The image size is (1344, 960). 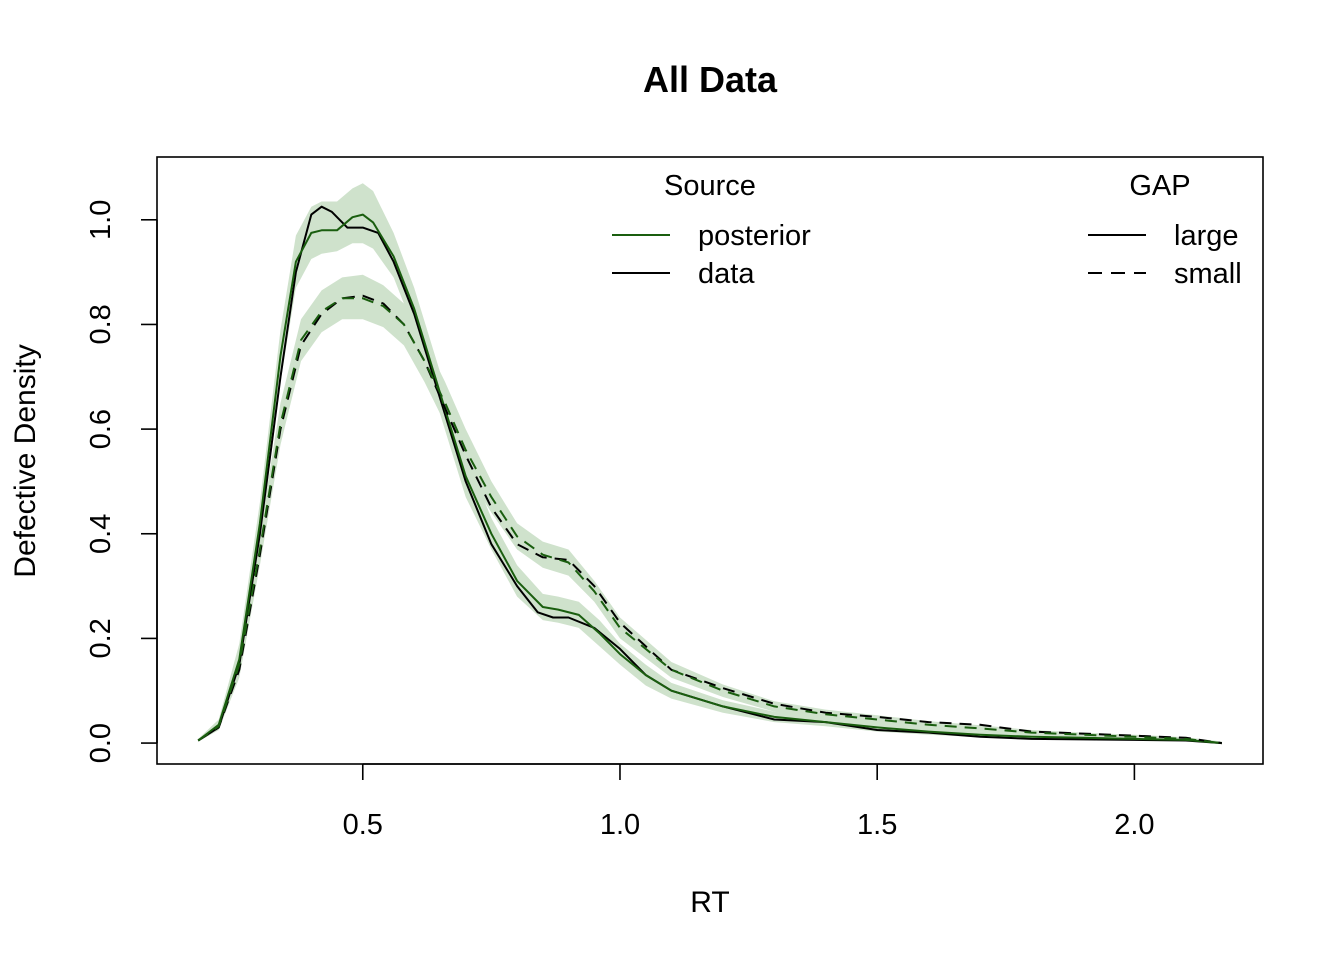 What do you see at coordinates (101, 638) in the screenshot?
I see `y-tick-label: 0.2` at bounding box center [101, 638].